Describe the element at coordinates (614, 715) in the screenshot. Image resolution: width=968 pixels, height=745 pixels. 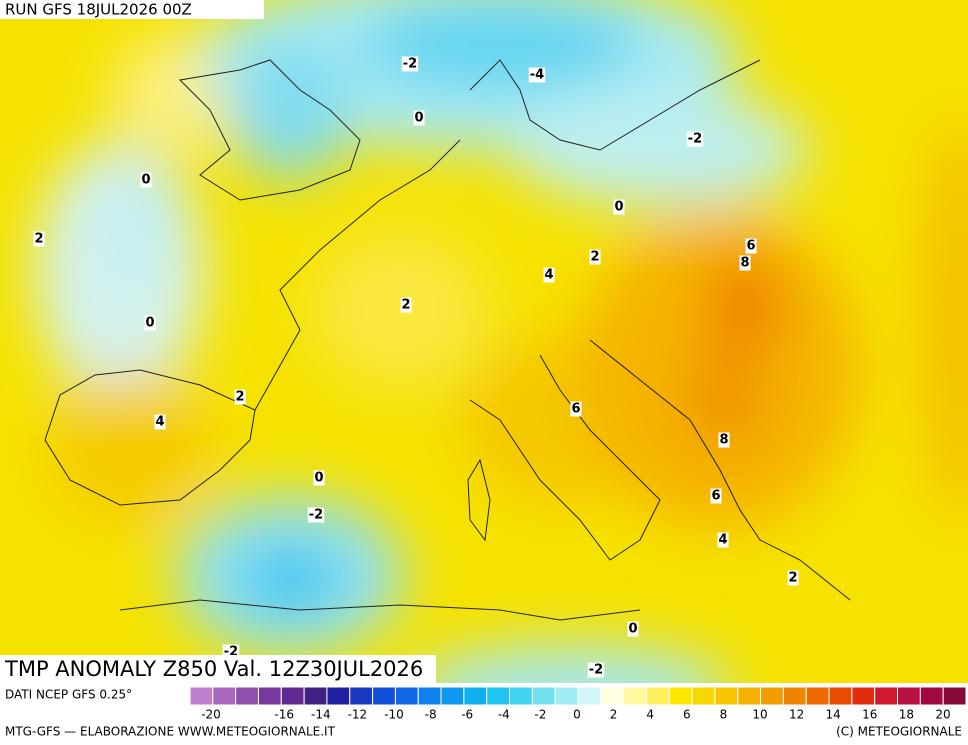
I see `colorbar-tick-label: 2` at that location.